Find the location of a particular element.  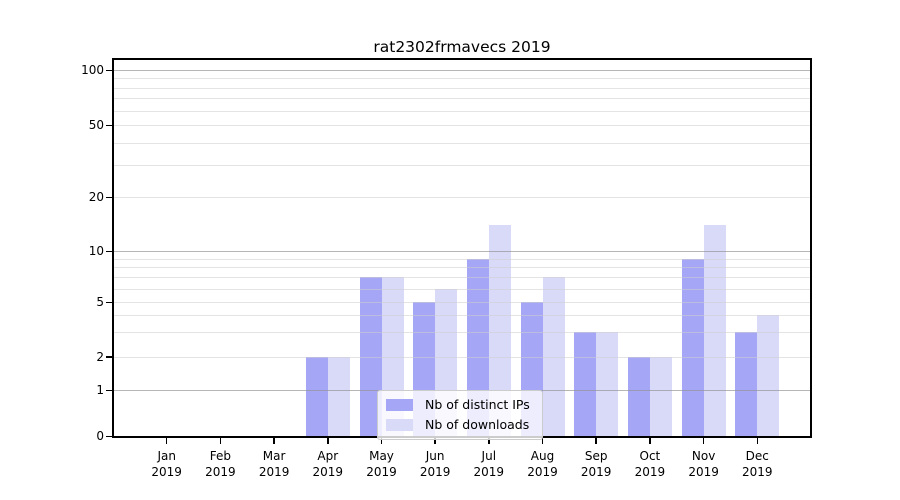

bar-distinct-ips-sep is located at coordinates (585, 384).